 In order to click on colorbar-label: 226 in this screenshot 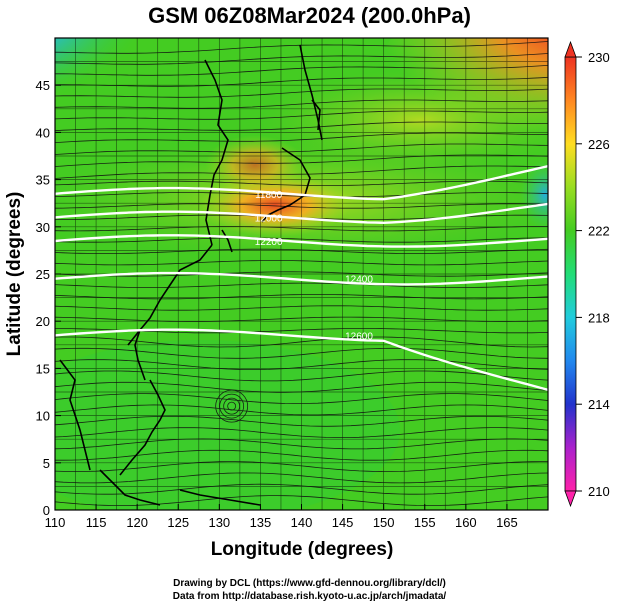, I will do `click(599, 144)`.